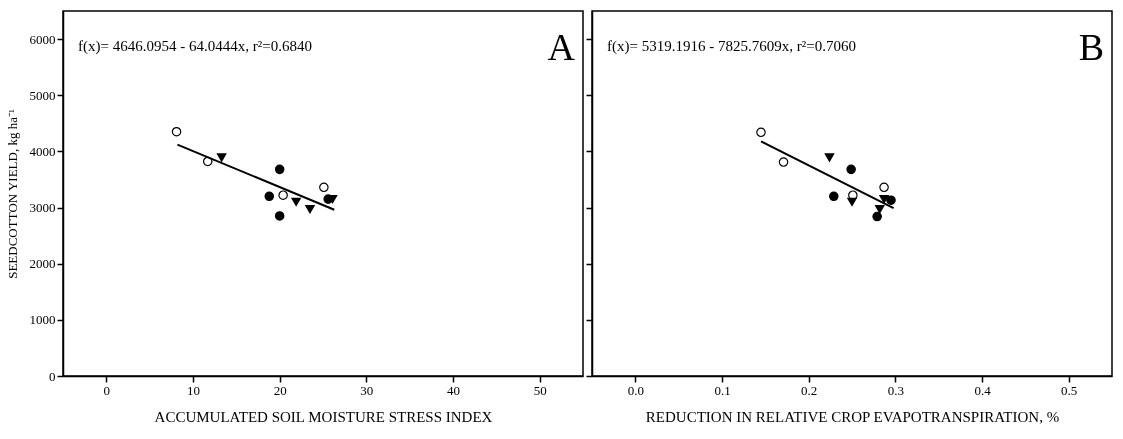 The height and width of the screenshot is (439, 1123). What do you see at coordinates (107, 390) in the screenshot?
I see `x-tick-label: 0` at bounding box center [107, 390].